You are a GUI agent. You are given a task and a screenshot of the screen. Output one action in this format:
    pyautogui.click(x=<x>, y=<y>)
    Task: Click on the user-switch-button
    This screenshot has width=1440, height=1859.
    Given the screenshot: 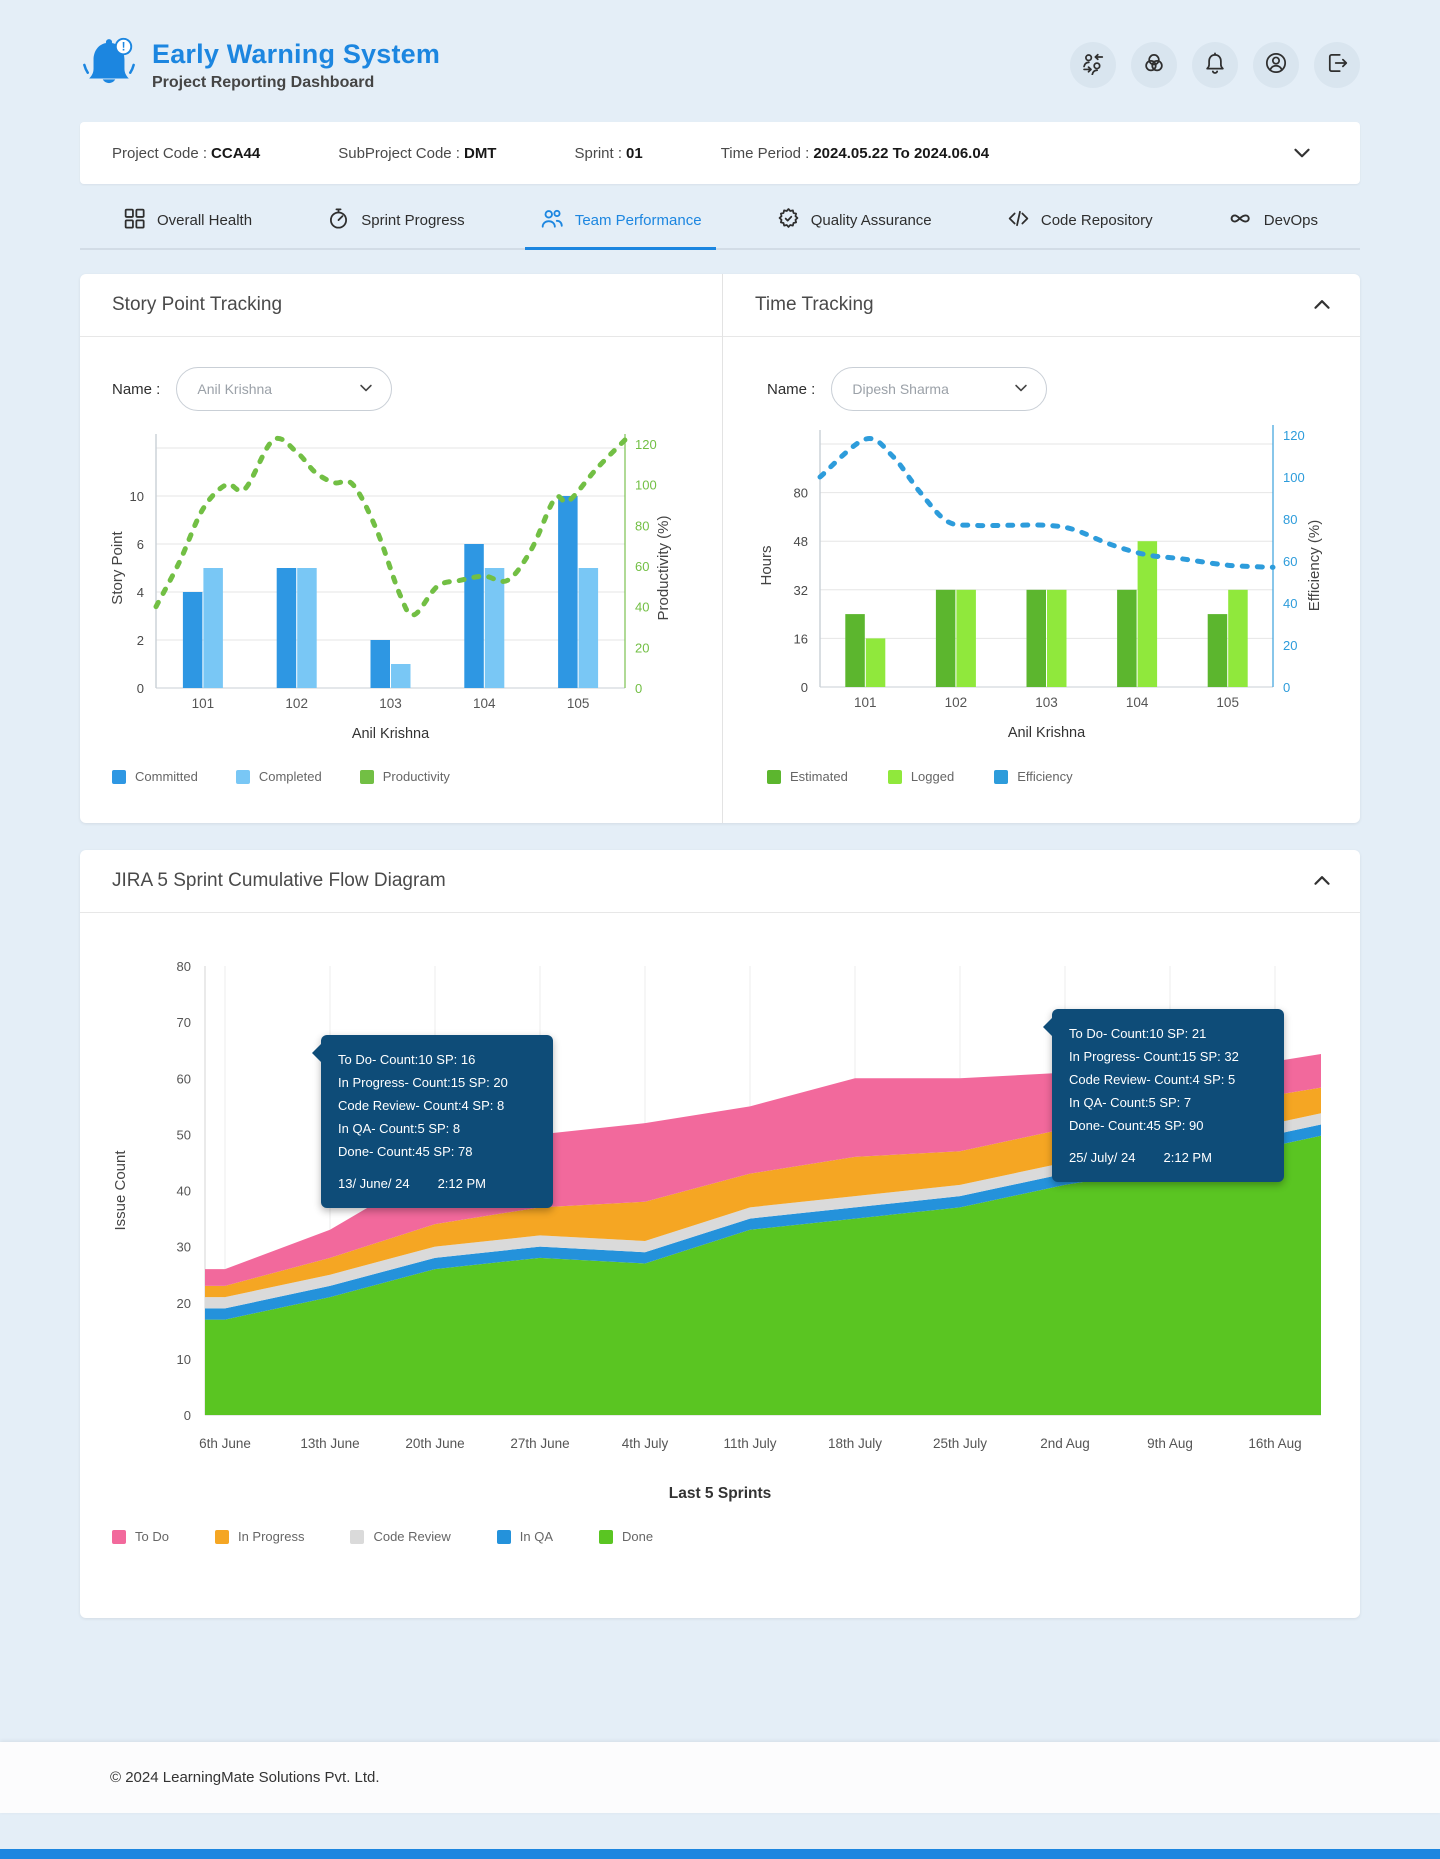 What is the action you would take?
    pyautogui.click(x=1093, y=65)
    